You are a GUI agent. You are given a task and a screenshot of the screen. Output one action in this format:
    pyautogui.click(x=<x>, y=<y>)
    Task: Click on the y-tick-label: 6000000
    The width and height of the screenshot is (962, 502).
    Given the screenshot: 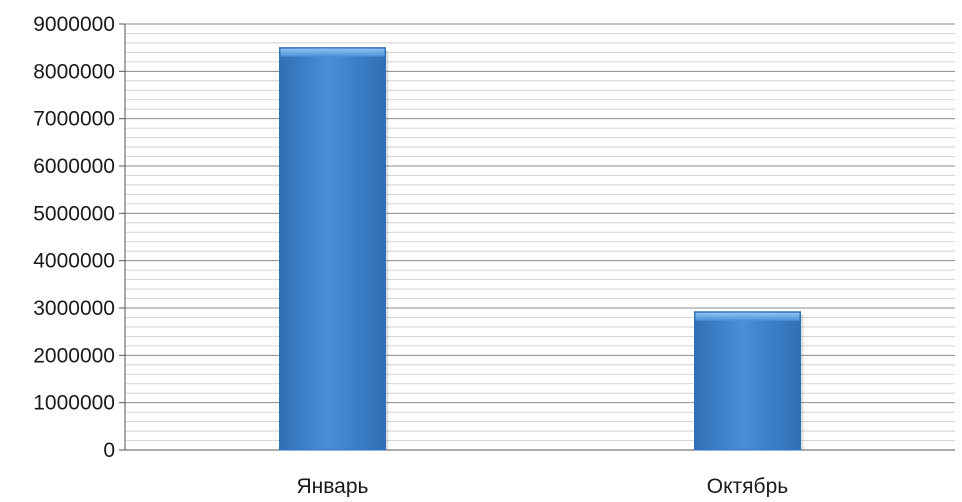 What is the action you would take?
    pyautogui.click(x=74, y=166)
    